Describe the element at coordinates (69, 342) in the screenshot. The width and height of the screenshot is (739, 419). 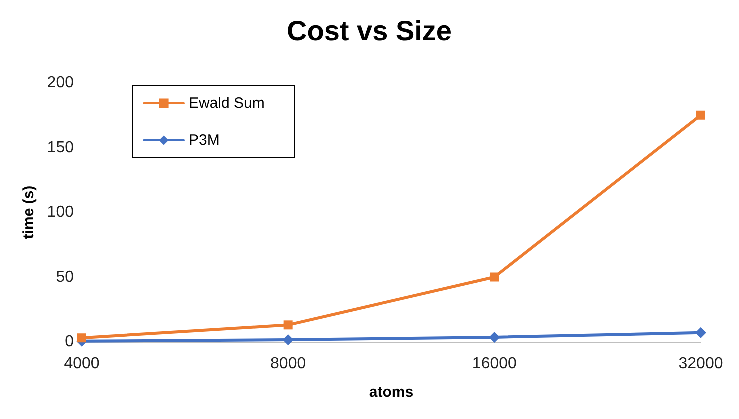
I see `y-tick-label: 0` at that location.